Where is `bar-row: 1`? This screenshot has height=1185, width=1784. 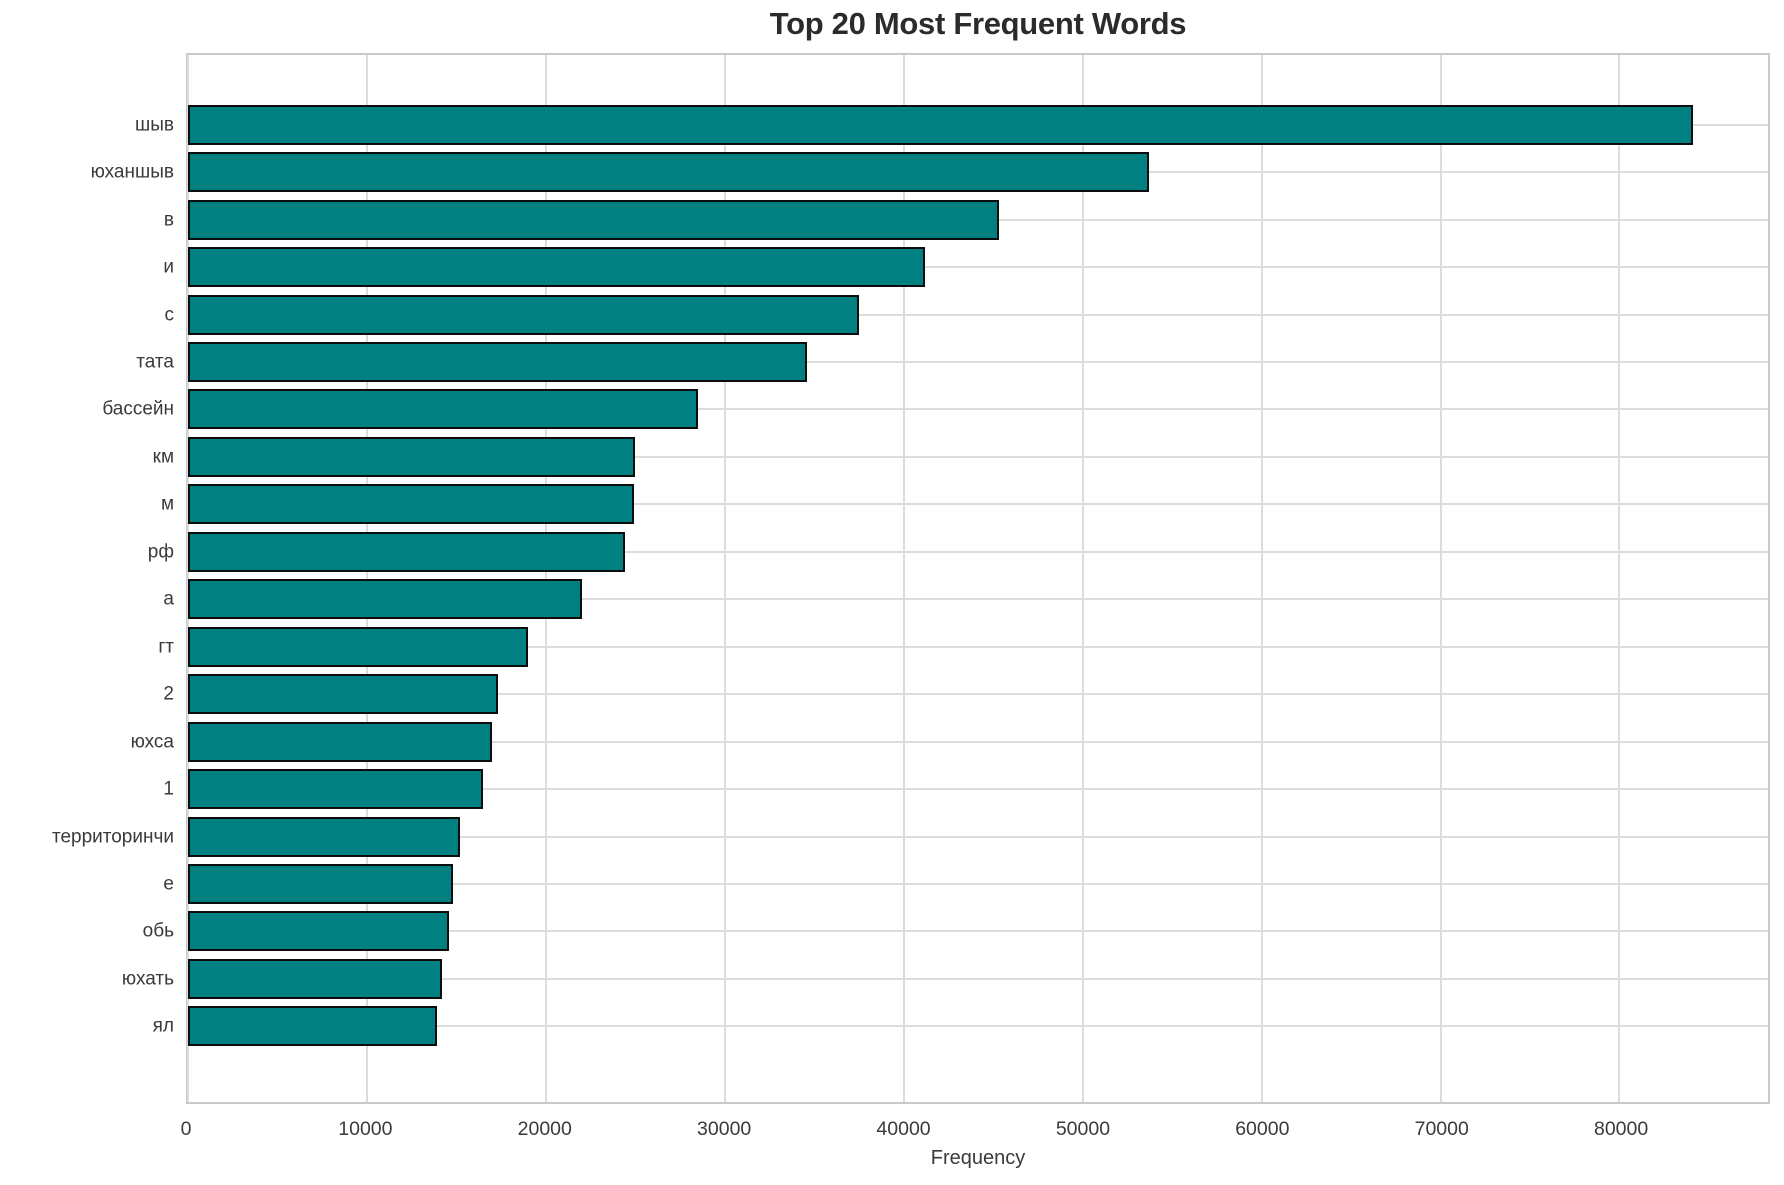 bar-row: 1 is located at coordinates (965, 788).